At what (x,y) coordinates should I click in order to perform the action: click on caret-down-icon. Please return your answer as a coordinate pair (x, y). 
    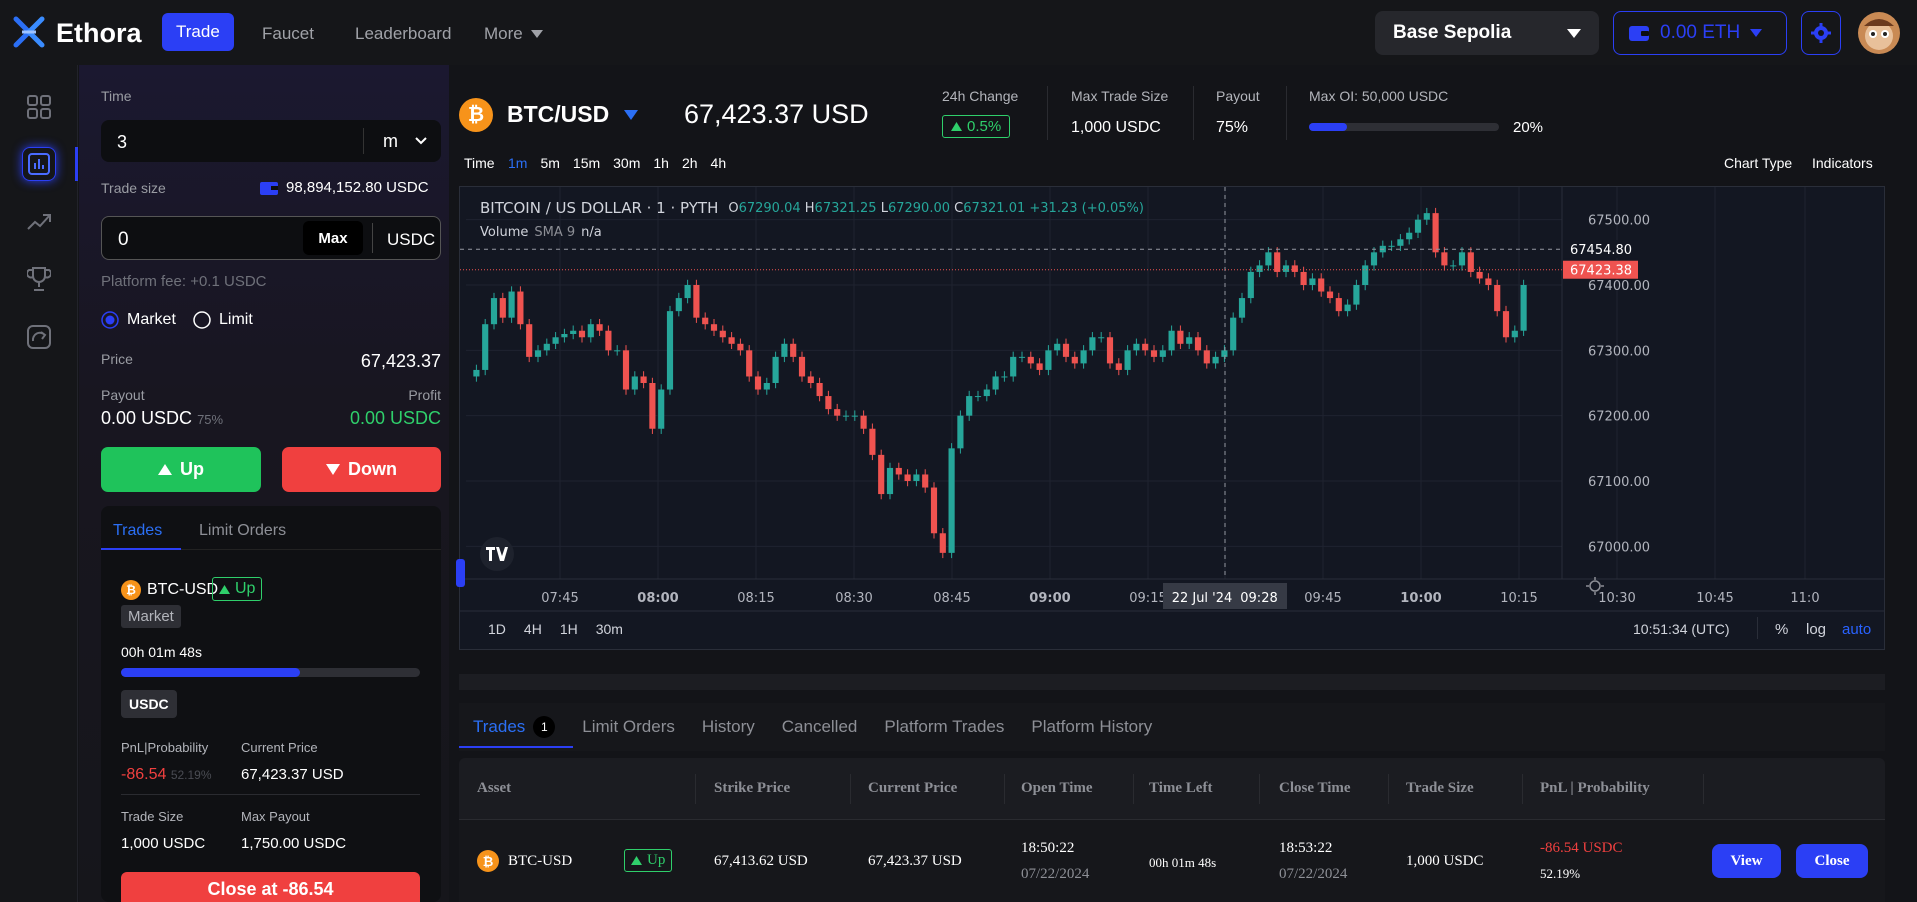
    Looking at the image, I should click on (631, 115).